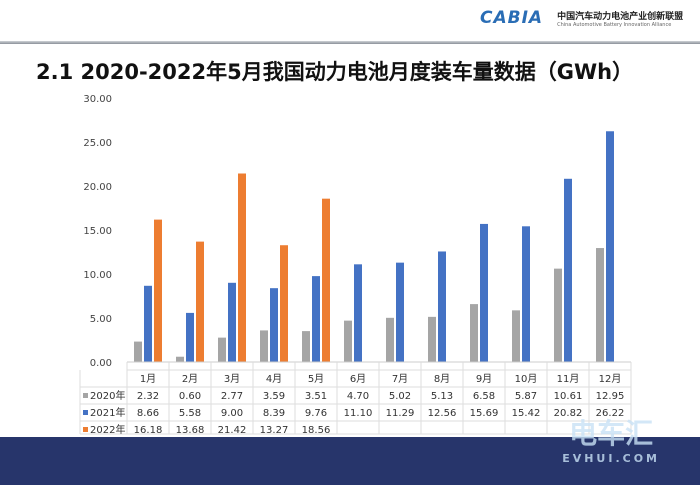  Describe the element at coordinates (264, 346) in the screenshot. I see `bar-2020年-4月` at that location.